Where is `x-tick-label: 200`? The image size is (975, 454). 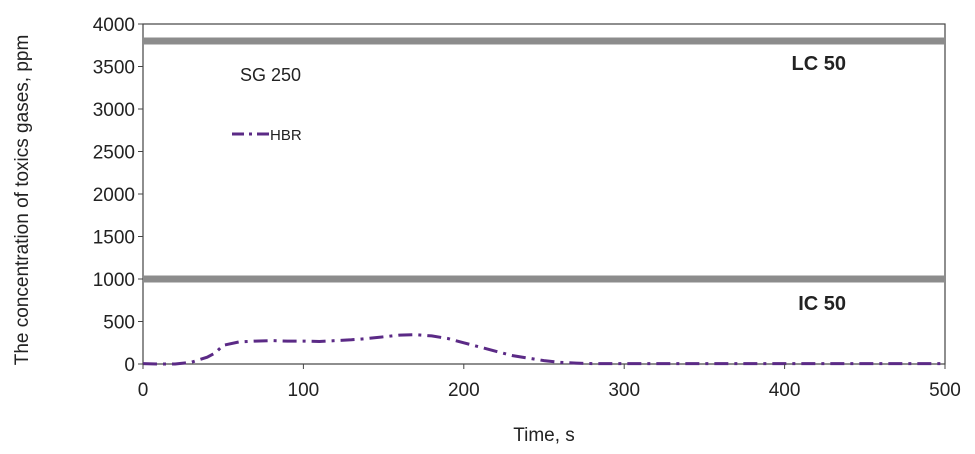 x-tick-label: 200 is located at coordinates (464, 390).